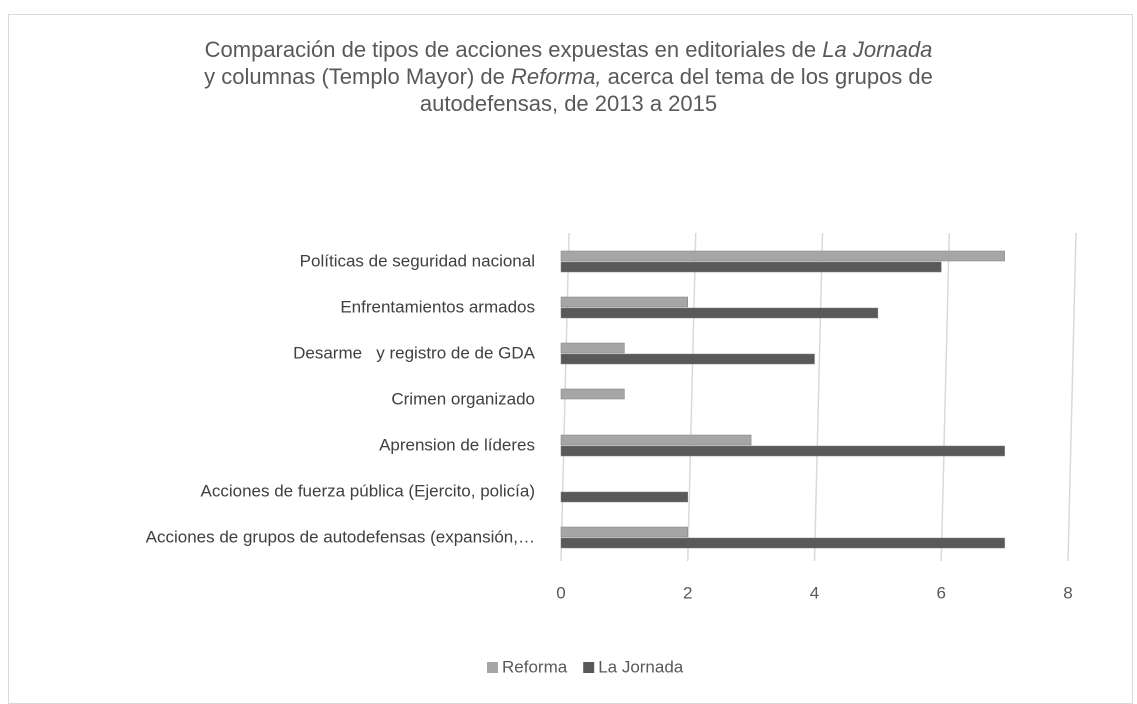 Image resolution: width=1137 pixels, height=704 pixels. I want to click on title-part: La Jornada, so click(877, 49).